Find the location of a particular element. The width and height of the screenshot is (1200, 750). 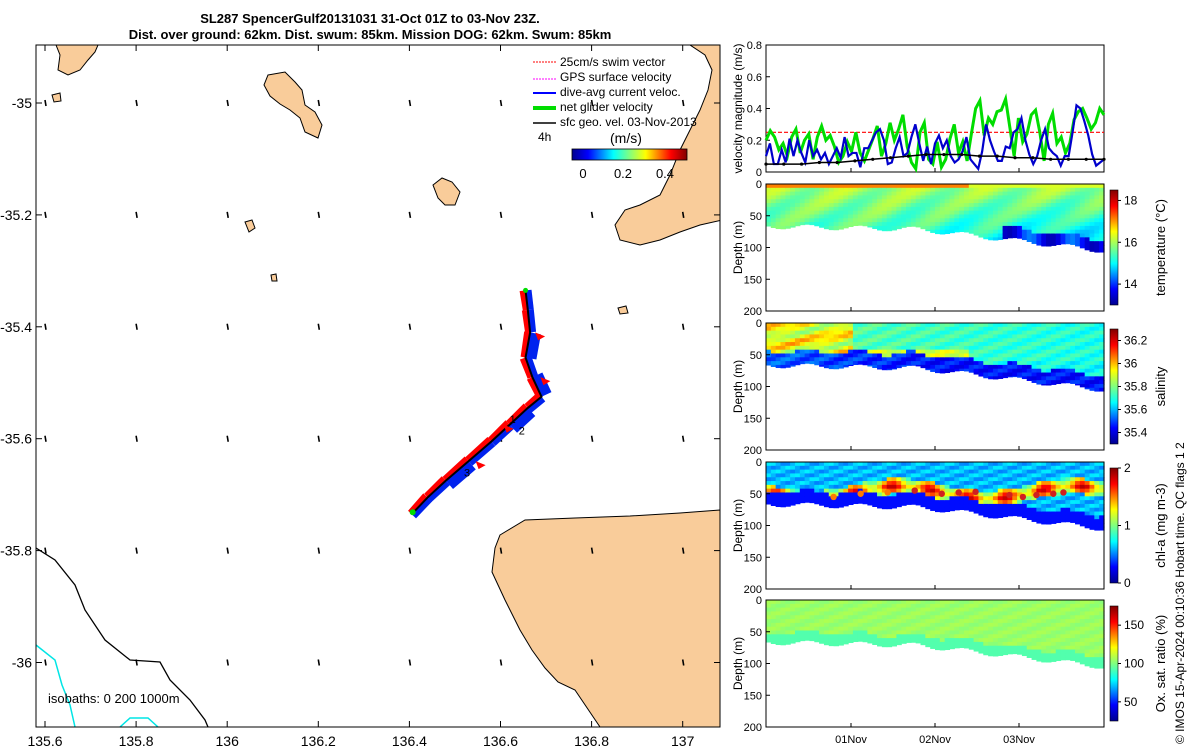

chl-high-value-point is located at coordinates (833, 497).